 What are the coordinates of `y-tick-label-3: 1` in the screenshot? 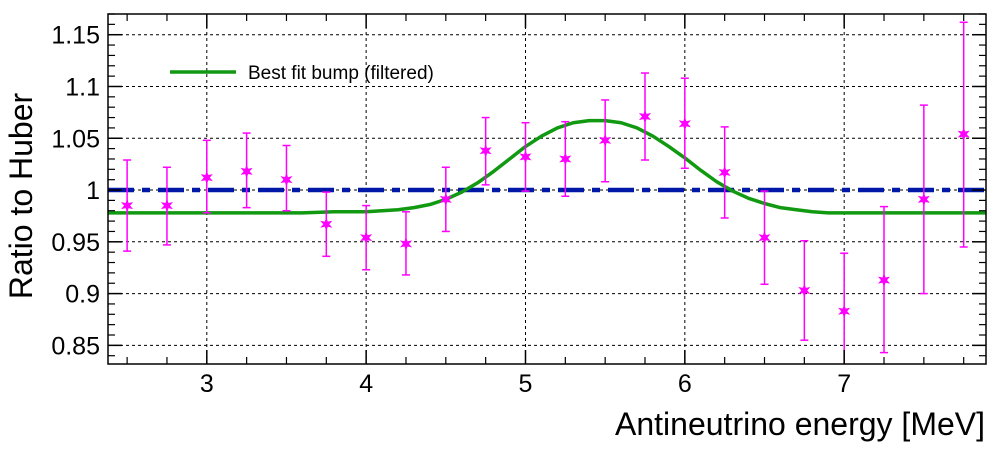 It's located at (93, 191).